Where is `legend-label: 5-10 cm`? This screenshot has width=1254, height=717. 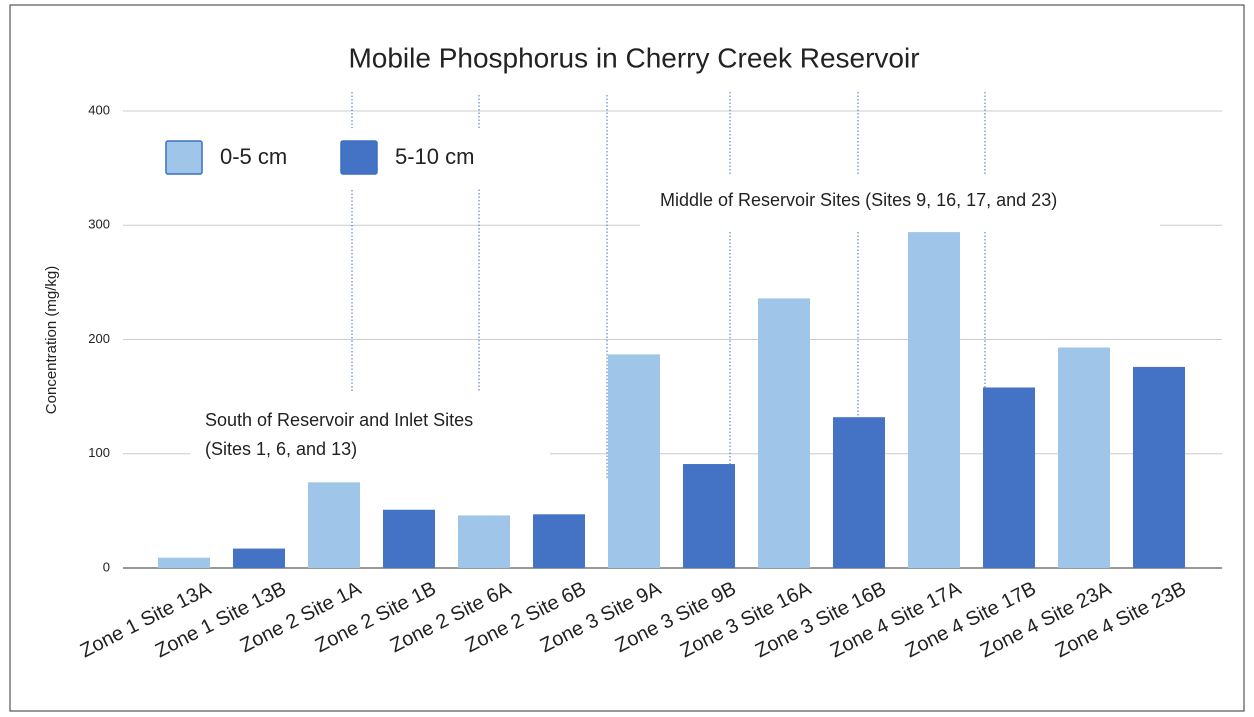 legend-label: 5-10 cm is located at coordinates (434, 156).